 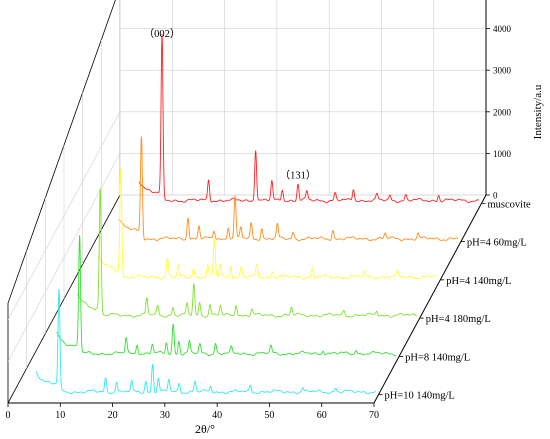 I want to click on series-label: pH=4 180mg/L, so click(x=458, y=319).